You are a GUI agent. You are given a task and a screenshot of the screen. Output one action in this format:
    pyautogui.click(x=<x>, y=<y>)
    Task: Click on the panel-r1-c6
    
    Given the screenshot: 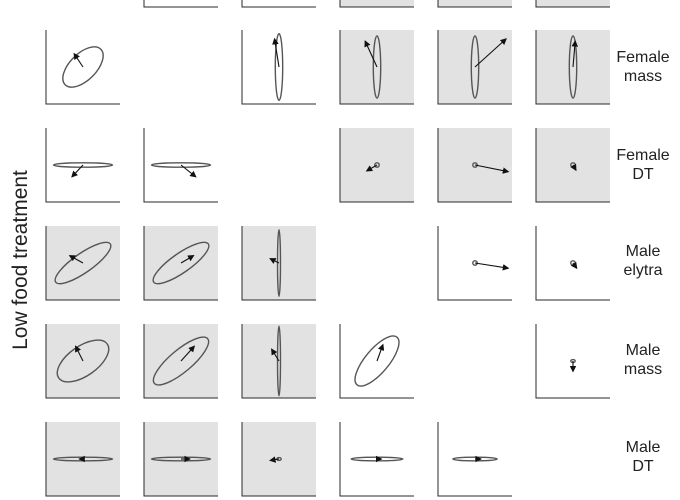 What is the action you would take?
    pyautogui.click(x=572, y=67)
    